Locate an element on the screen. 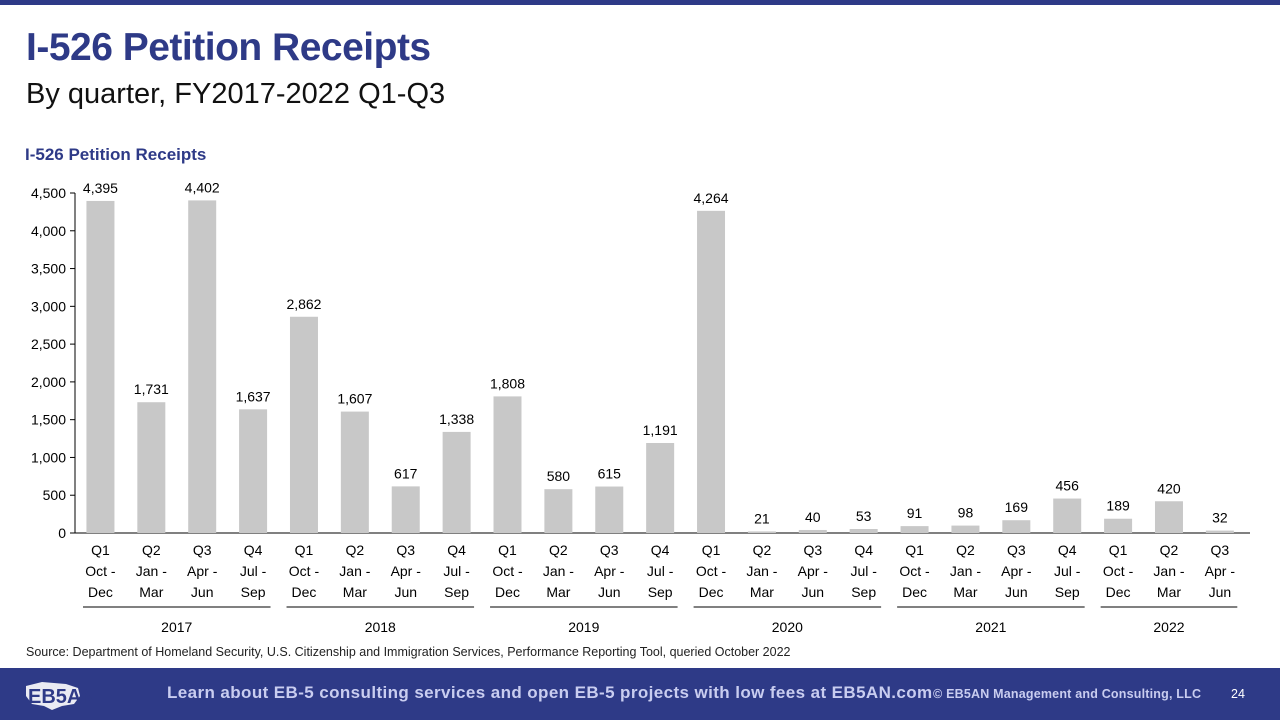  eb5an-logo: EB5AN is located at coordinates (61, 696).